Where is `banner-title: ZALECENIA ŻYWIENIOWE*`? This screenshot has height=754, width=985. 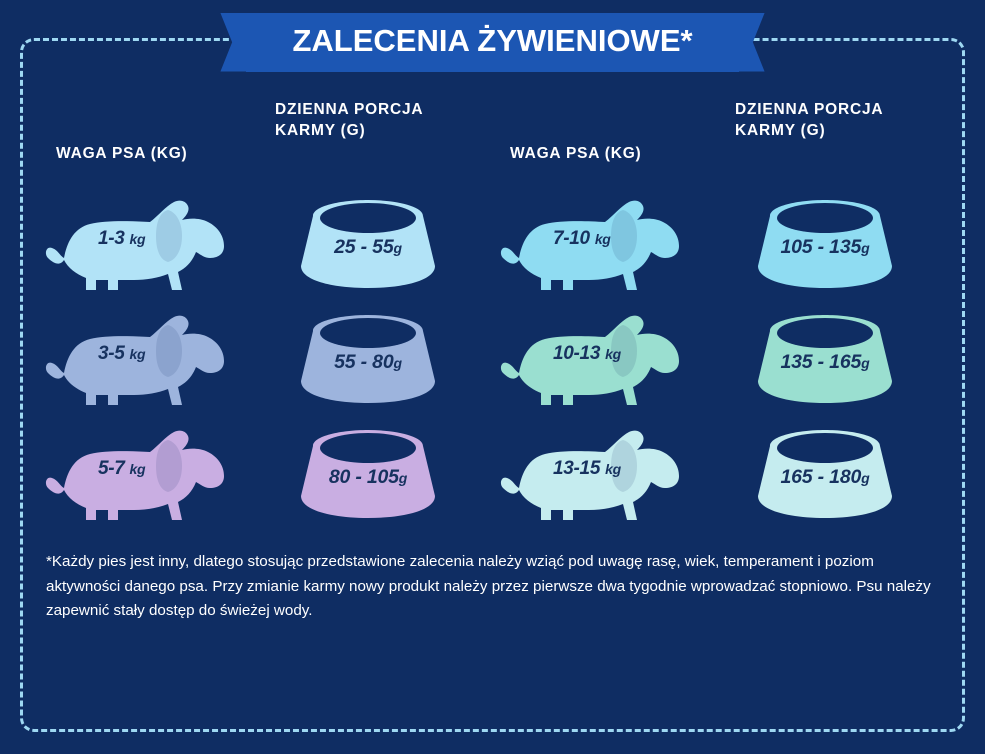
banner-title: ZALECENIA ŻYWIENIOWE* is located at coordinates (492, 42).